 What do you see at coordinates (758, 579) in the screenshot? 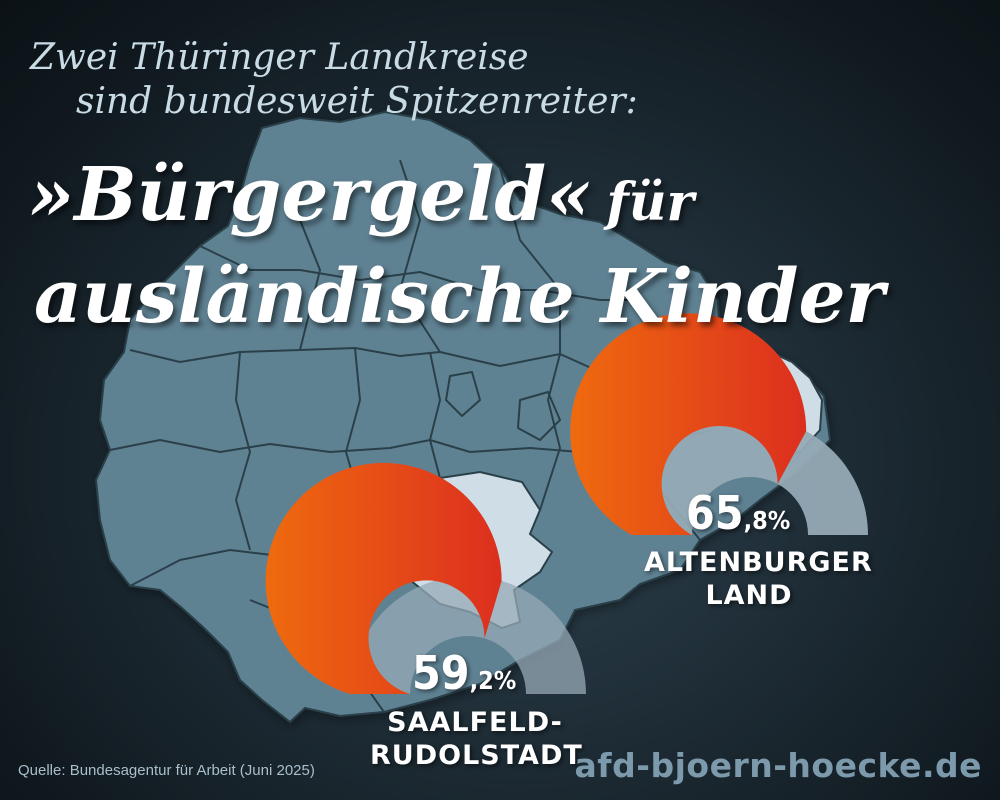
I see `region-label-altenburger-land: ALTENBURGER LAND` at bounding box center [758, 579].